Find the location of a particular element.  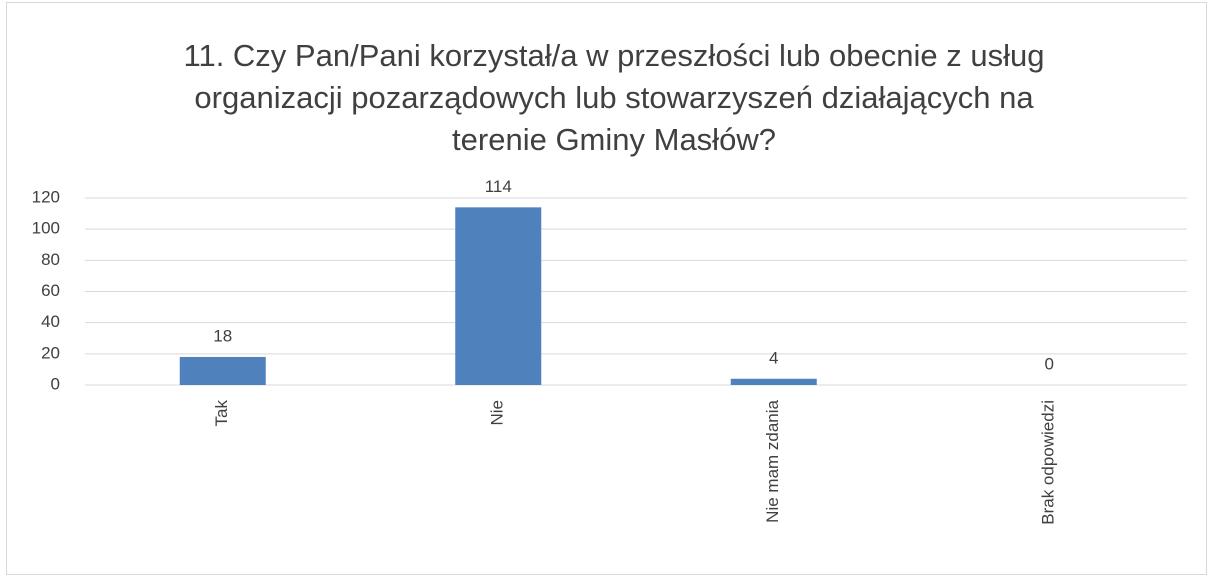

x-tick-label: Brak odpowiedzi is located at coordinates (1048, 462).